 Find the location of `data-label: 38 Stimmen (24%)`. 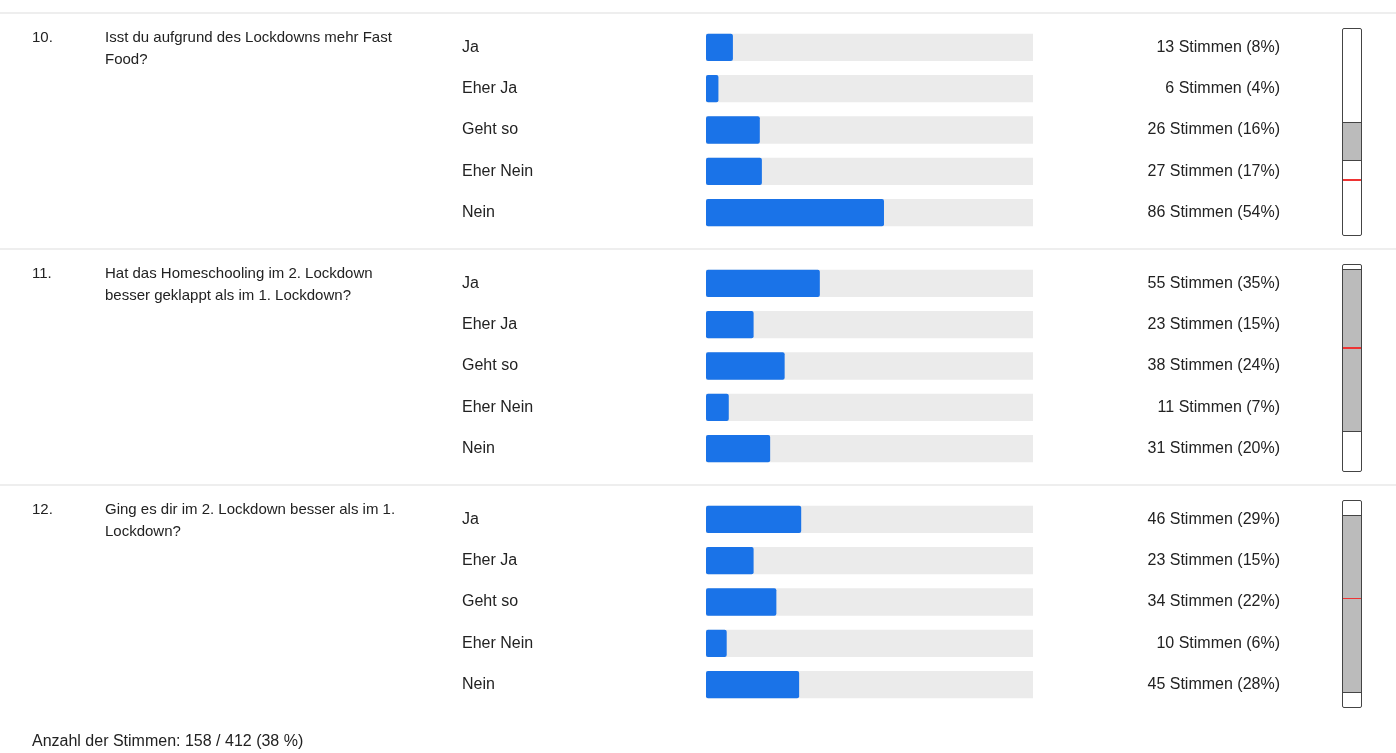

data-label: 38 Stimmen (24%) is located at coordinates (1213, 365).